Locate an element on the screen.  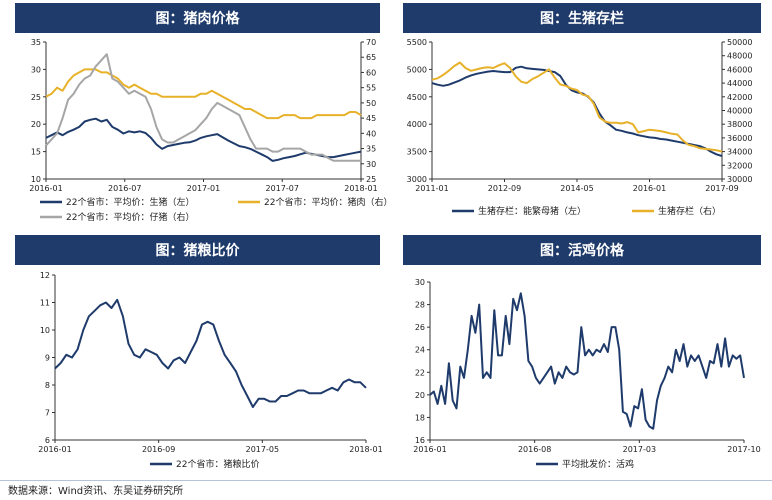
y-tick-label-left: 15 is located at coordinates (36, 152).